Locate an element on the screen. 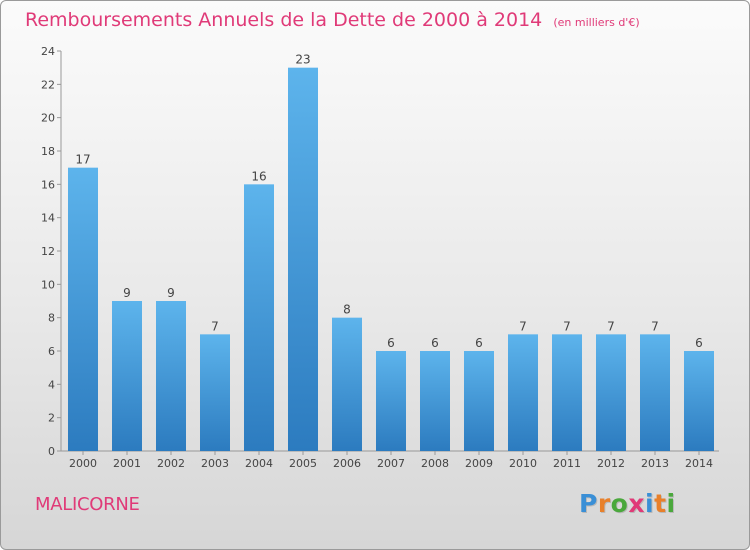  y-tick-label: 8 is located at coordinates (51, 318).